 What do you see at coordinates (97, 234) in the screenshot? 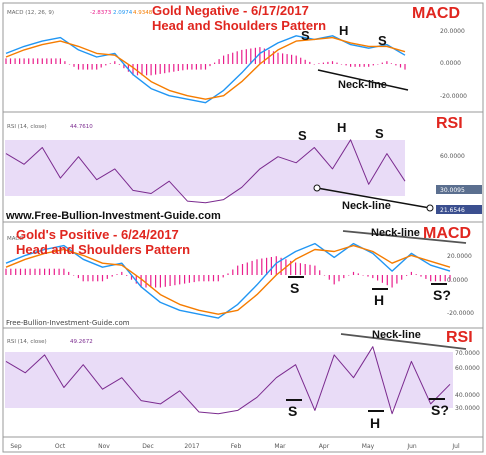
I see `bottom-title-line1: Gold's Positive - 6/24/2017` at bounding box center [97, 234].